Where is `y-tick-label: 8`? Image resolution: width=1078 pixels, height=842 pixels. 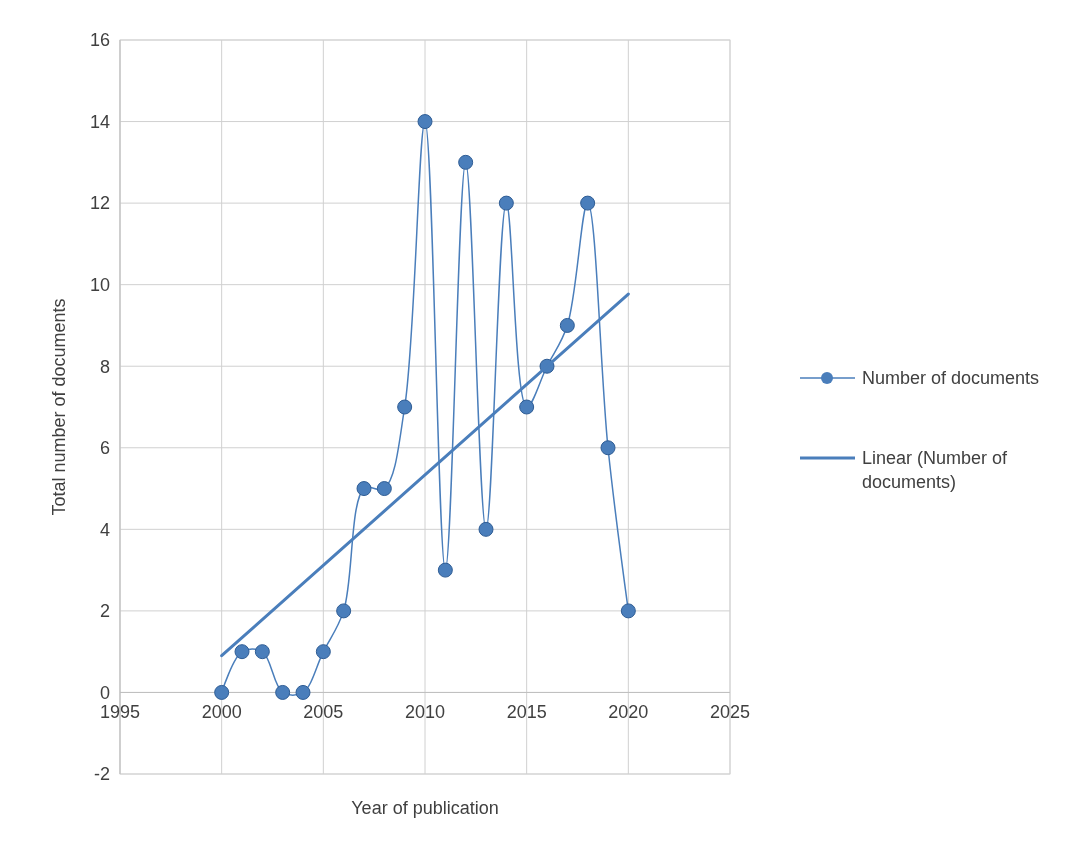
y-tick-label: 8 is located at coordinates (104, 366).